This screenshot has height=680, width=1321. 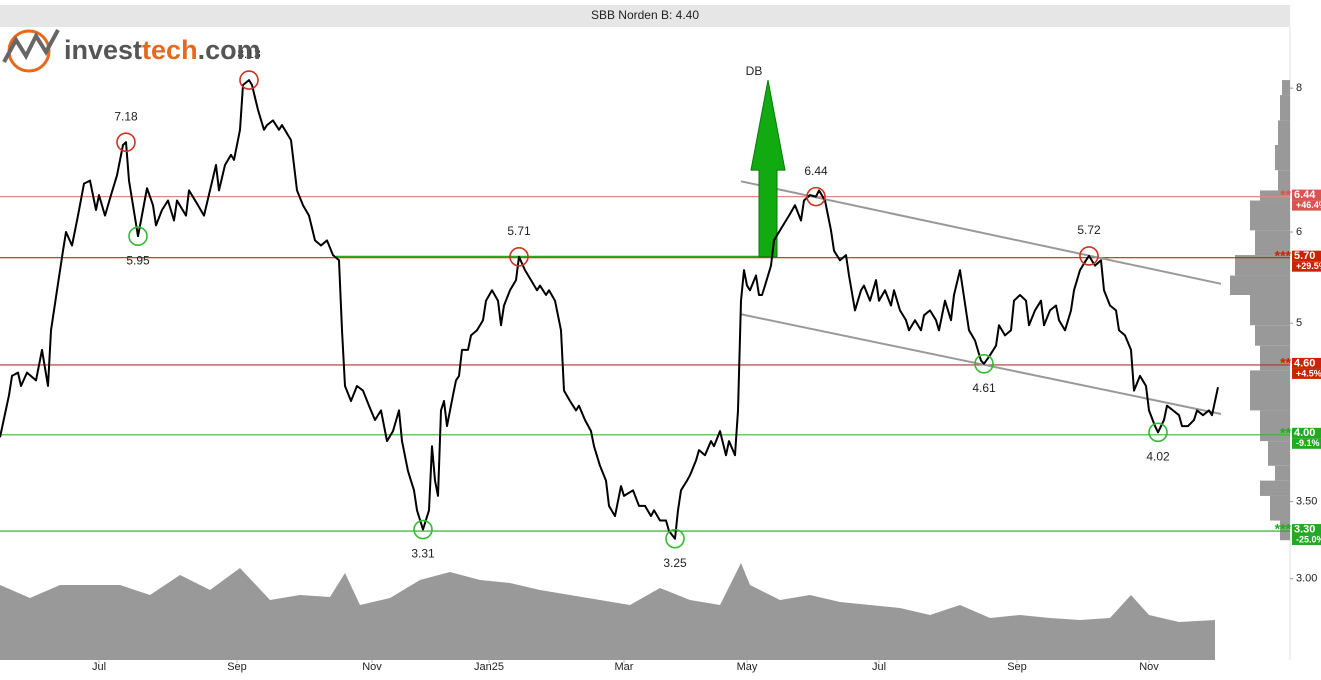 I want to click on level-value: 4.60, so click(x=1304, y=363).